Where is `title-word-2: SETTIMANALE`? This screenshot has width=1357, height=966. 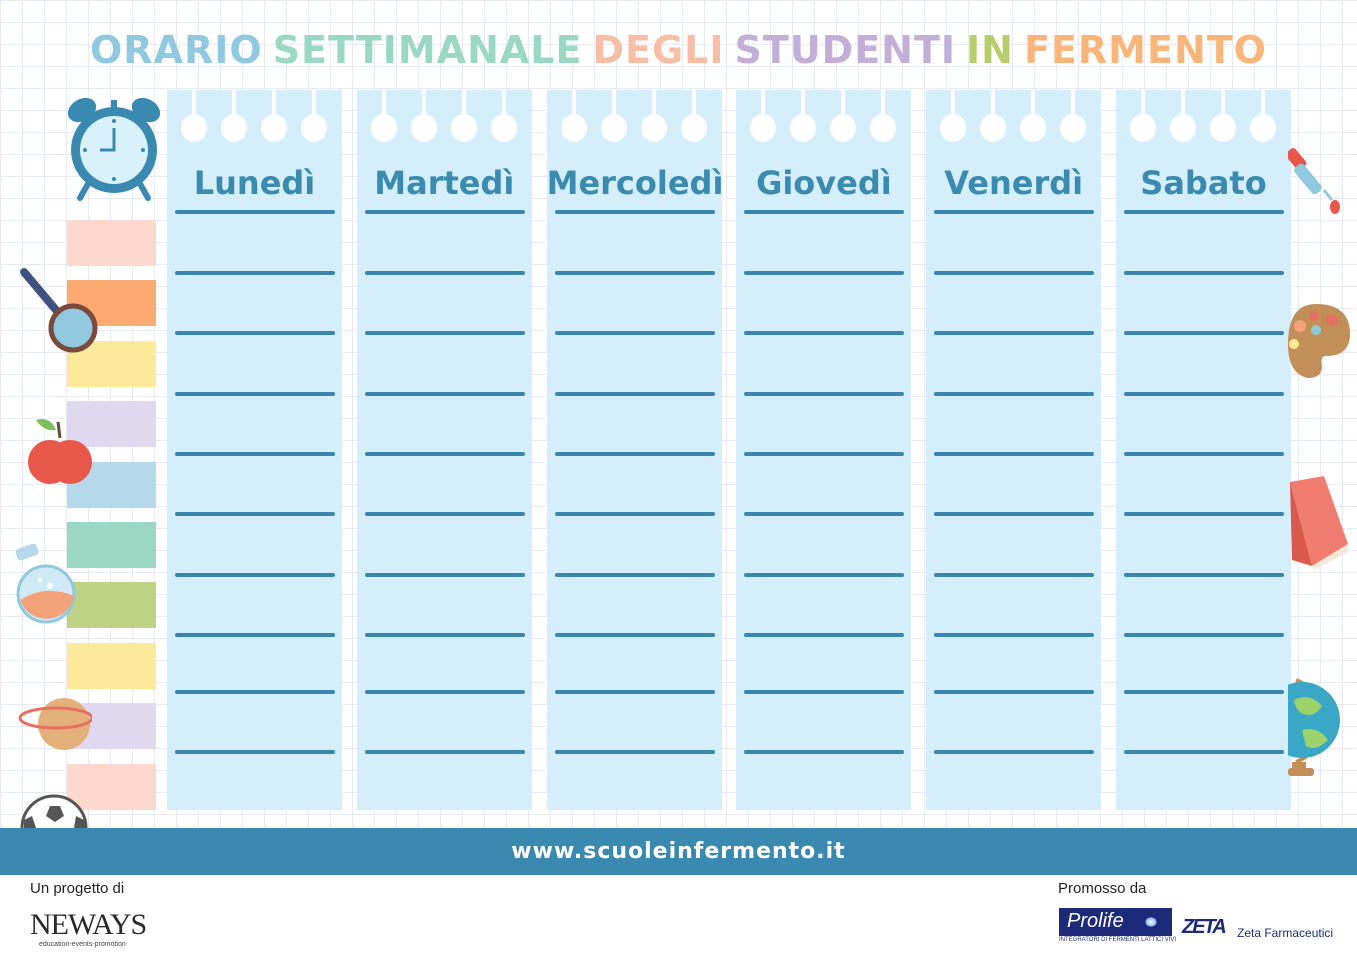 title-word-2: SETTIMANALE is located at coordinates (427, 50).